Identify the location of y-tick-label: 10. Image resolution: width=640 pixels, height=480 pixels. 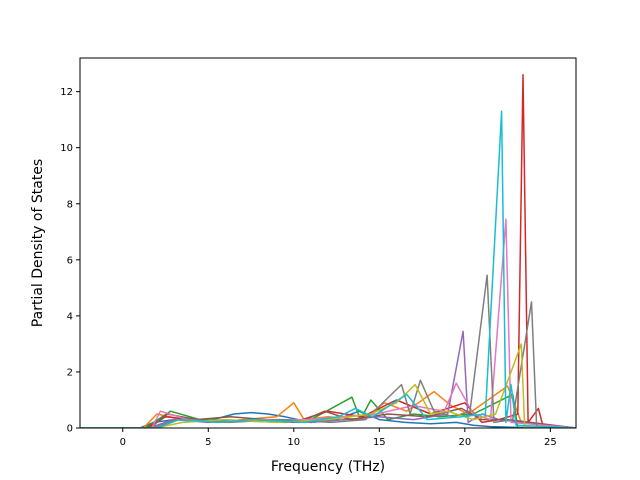
(66, 148).